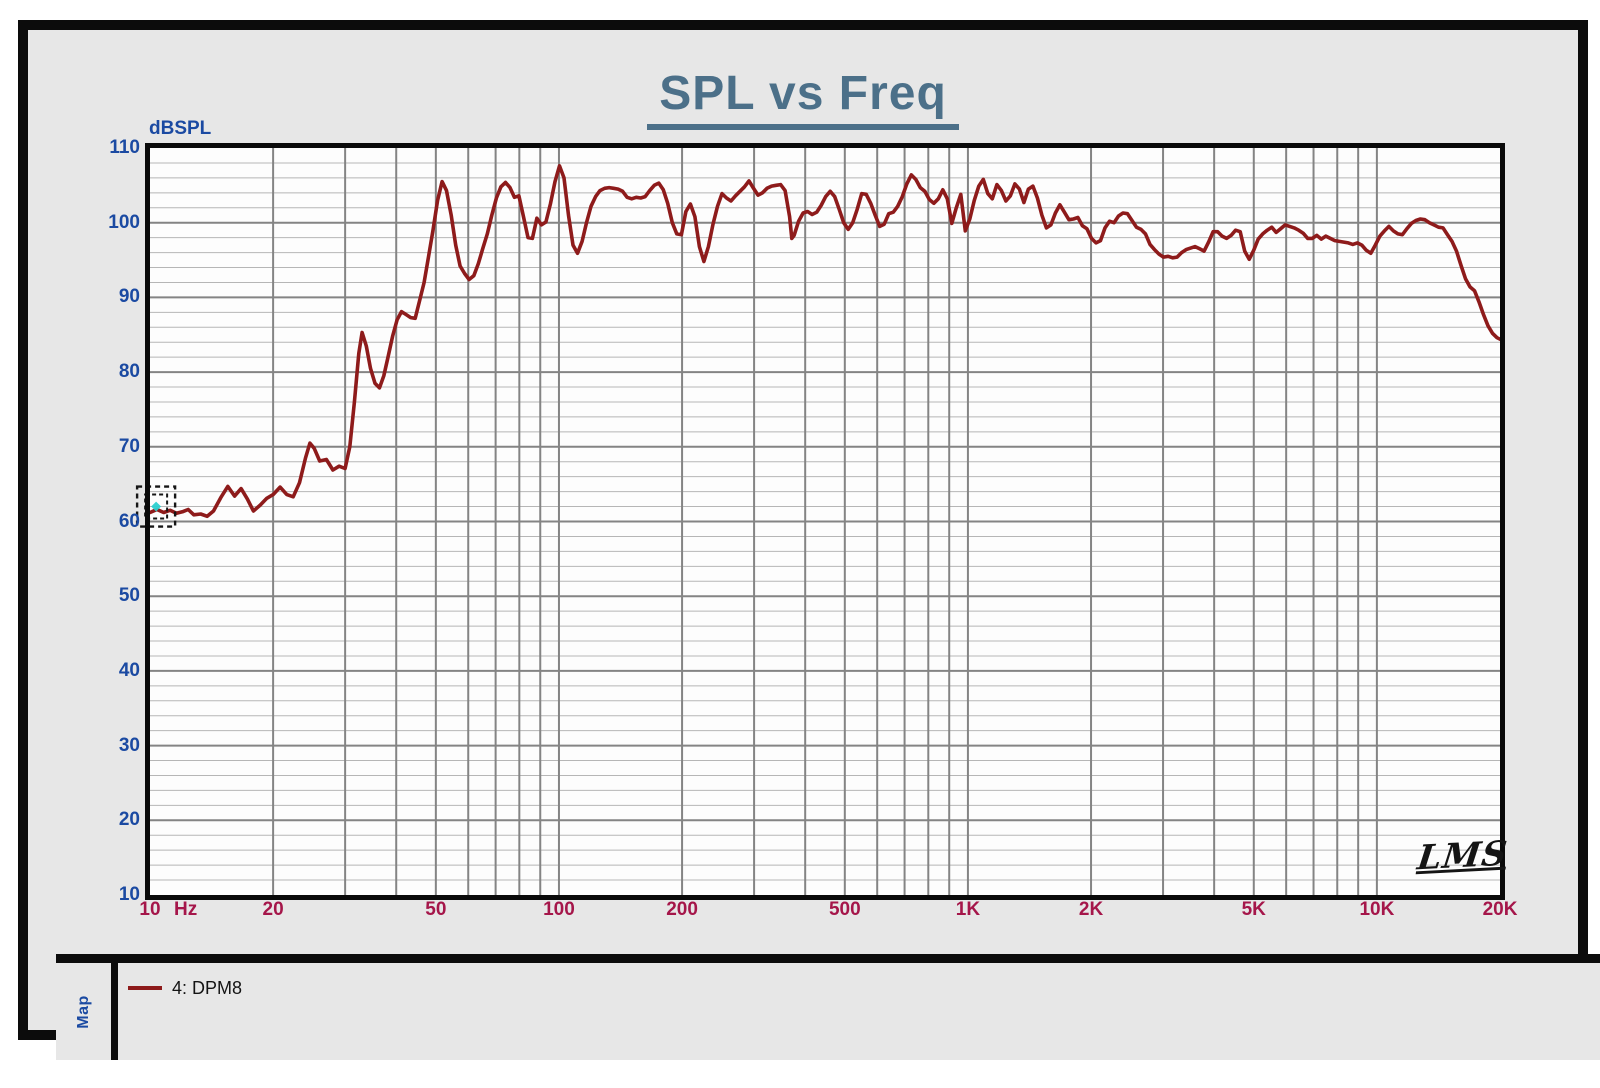 The height and width of the screenshot is (1088, 1600). Describe the element at coordinates (1091, 909) in the screenshot. I see `x-tick-label: 2K` at that location.